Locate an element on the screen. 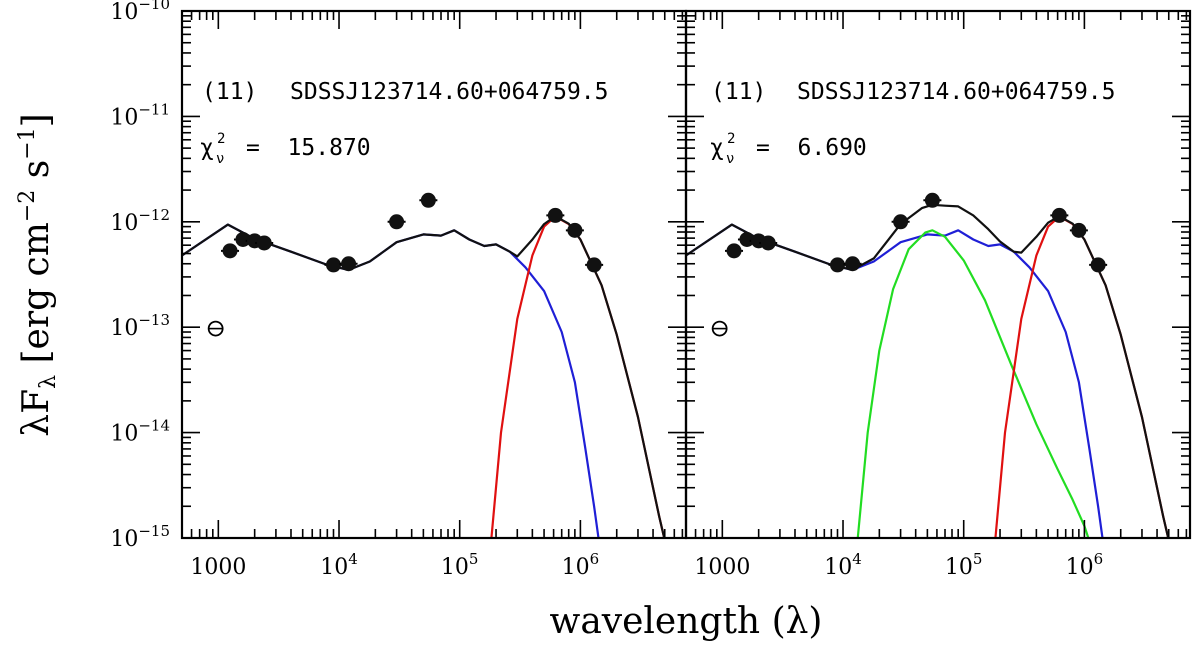 Image resolution: width=1200 pixels, height=646 pixels. panel-right-chi-sup: 2 is located at coordinates (731, 139).